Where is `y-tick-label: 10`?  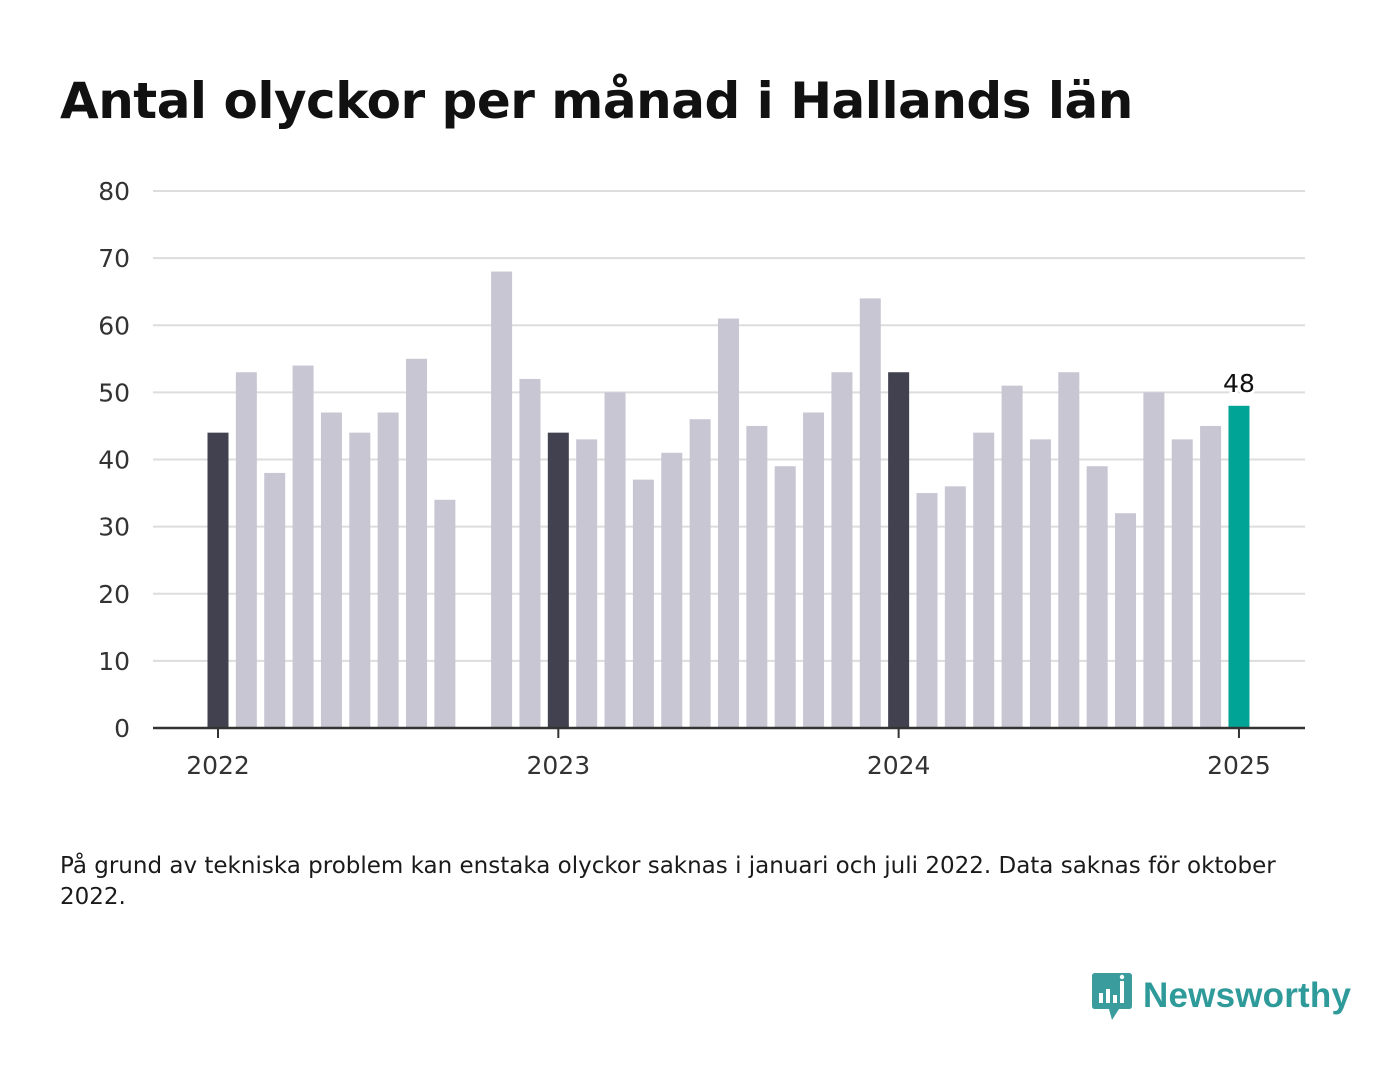
y-tick-label: 10 is located at coordinates (114, 661).